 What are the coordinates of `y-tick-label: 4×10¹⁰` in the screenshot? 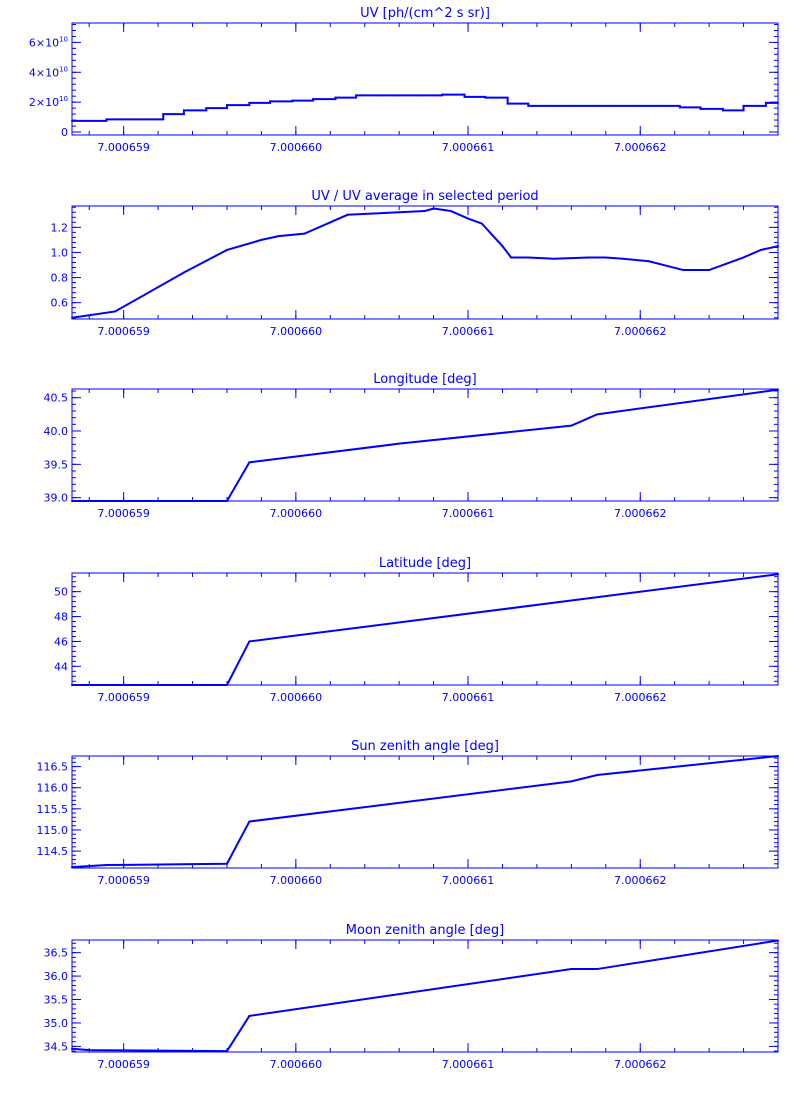 It's located at (48, 72).